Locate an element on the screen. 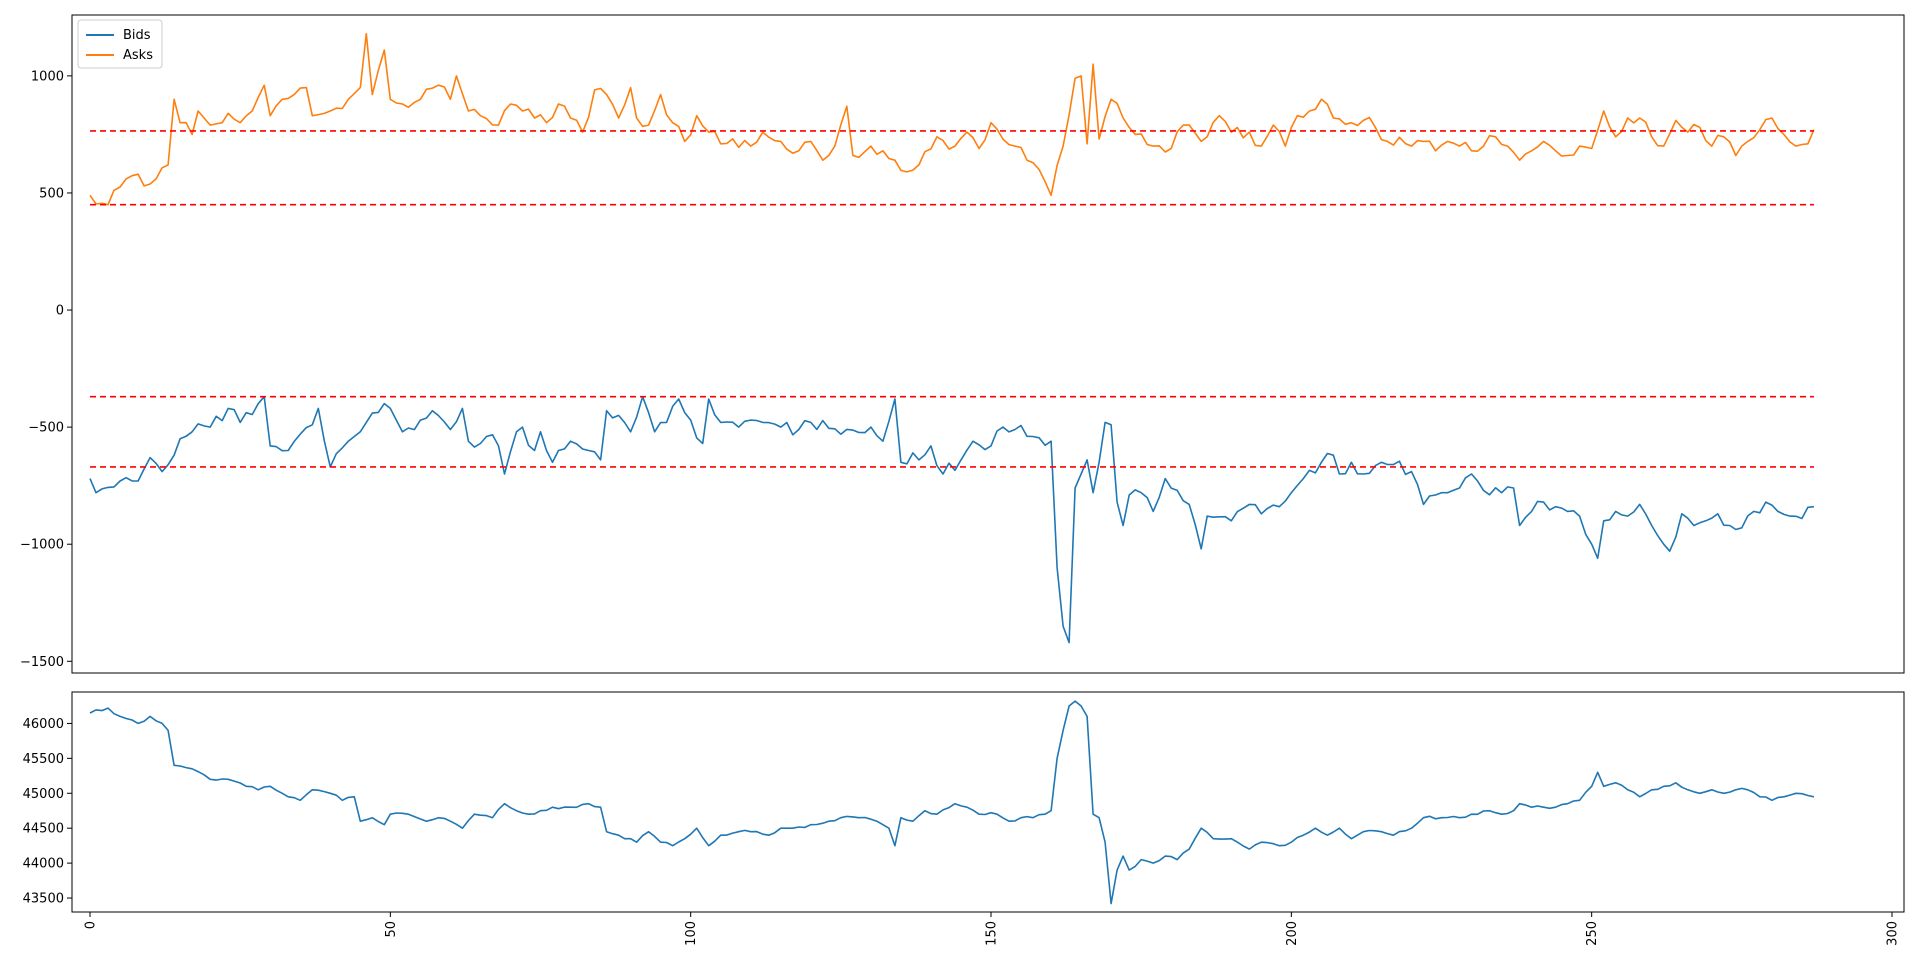  legend-label-asks: Asks is located at coordinates (138, 55).